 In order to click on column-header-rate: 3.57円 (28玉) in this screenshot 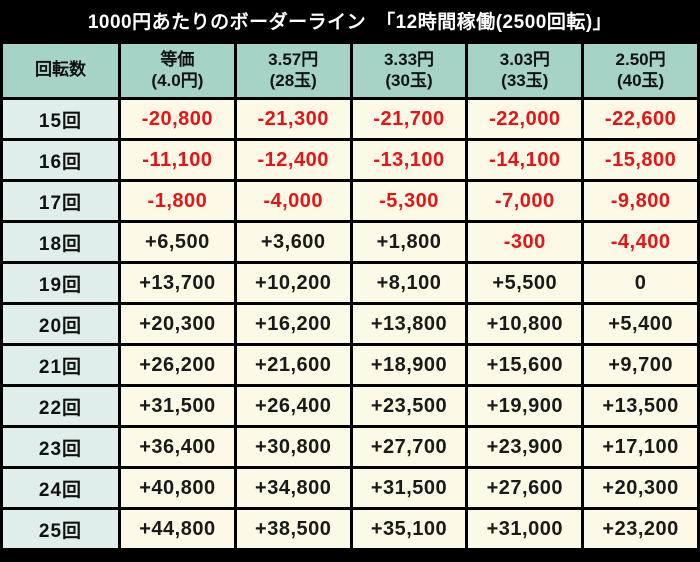, I will do `click(293, 70)`.